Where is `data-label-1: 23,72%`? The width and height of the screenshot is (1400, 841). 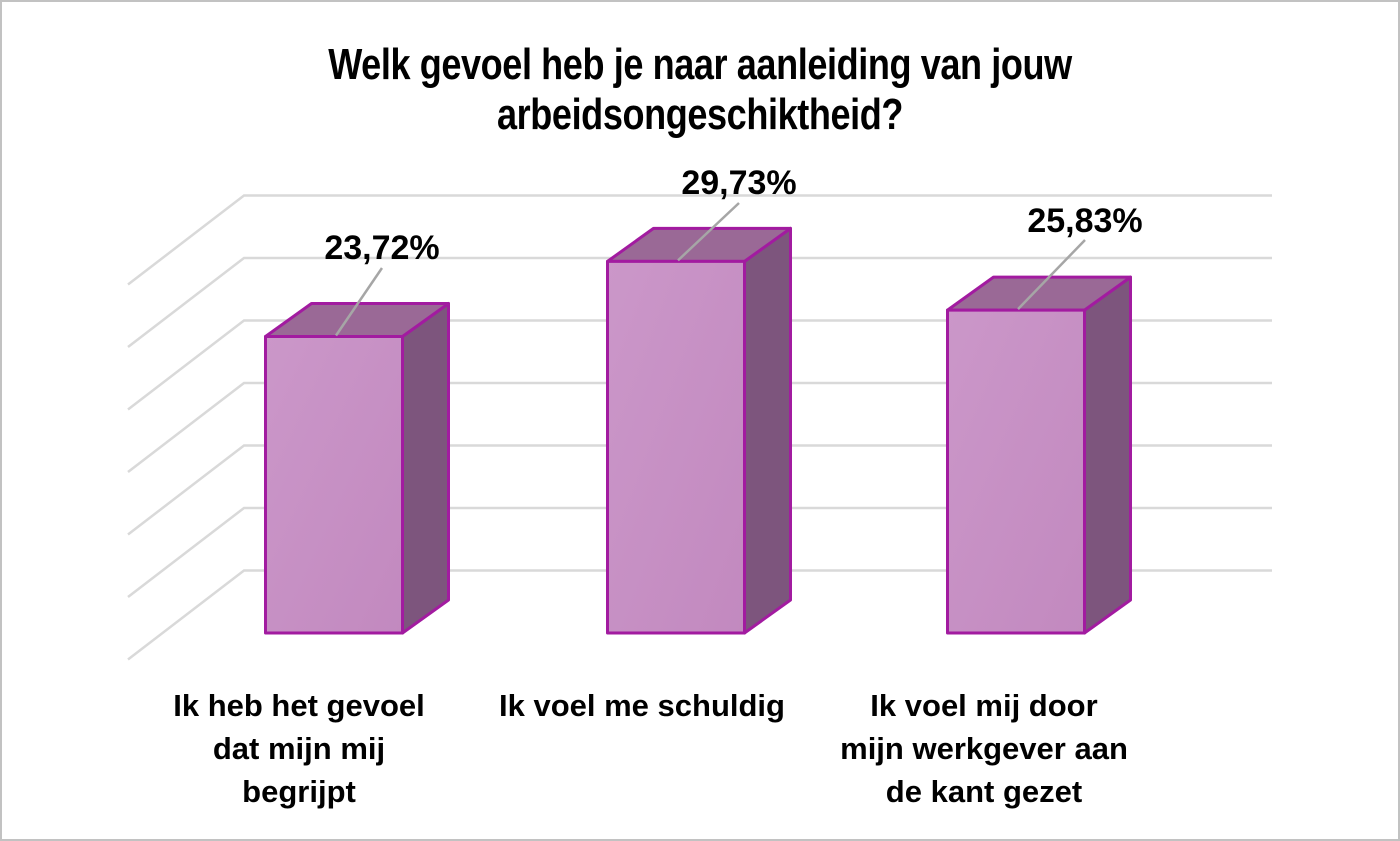 data-label-1: 23,72% is located at coordinates (382, 248).